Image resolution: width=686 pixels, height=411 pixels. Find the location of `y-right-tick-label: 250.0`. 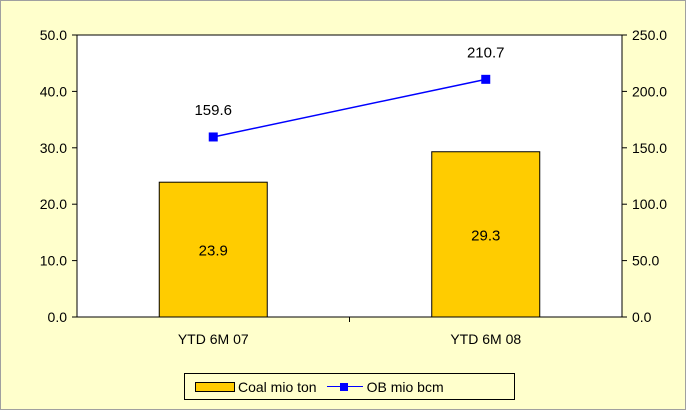

y-right-tick-label: 250.0 is located at coordinates (649, 35).